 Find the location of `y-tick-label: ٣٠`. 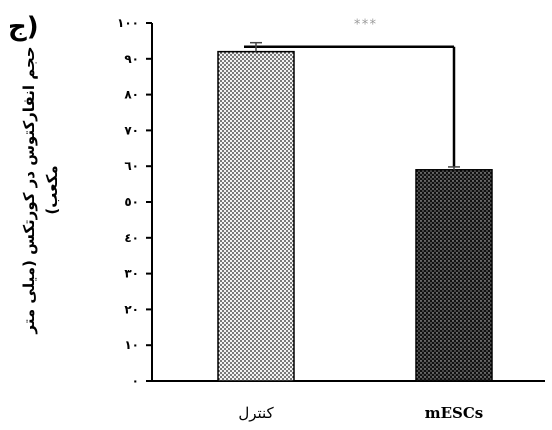

y-tick-label: ٣٠ is located at coordinates (131, 274).